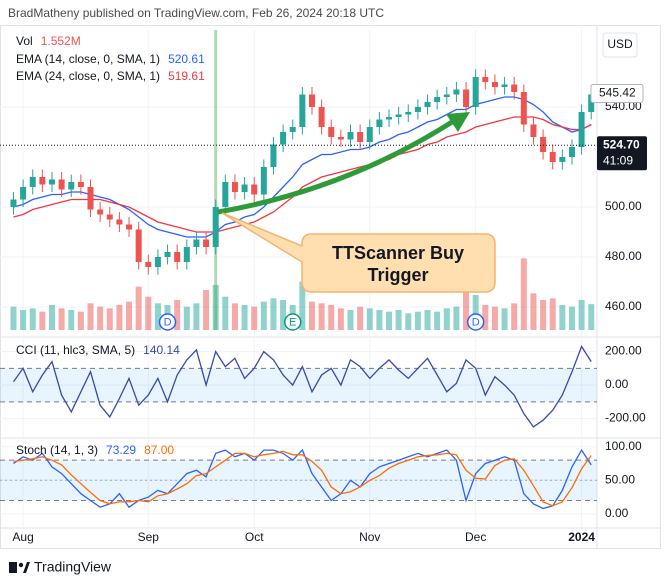 This screenshot has width=667, height=585. I want to click on arrow-head, so click(458, 122).